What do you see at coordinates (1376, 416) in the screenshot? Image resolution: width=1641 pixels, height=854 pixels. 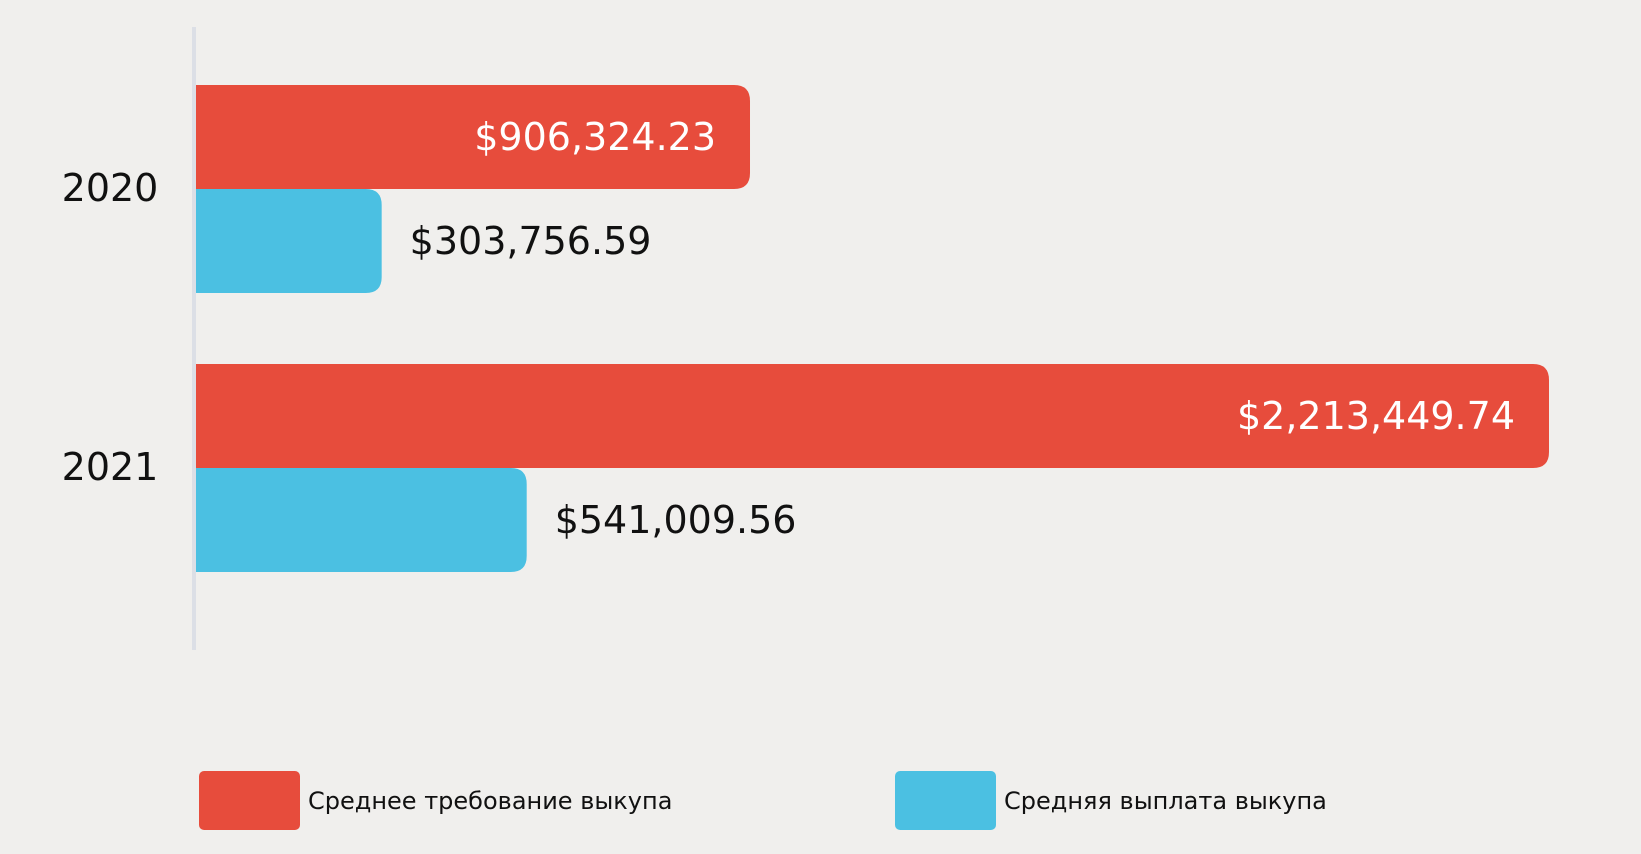 I see `value-label-2021-demand: $2,213,449.74` at bounding box center [1376, 416].